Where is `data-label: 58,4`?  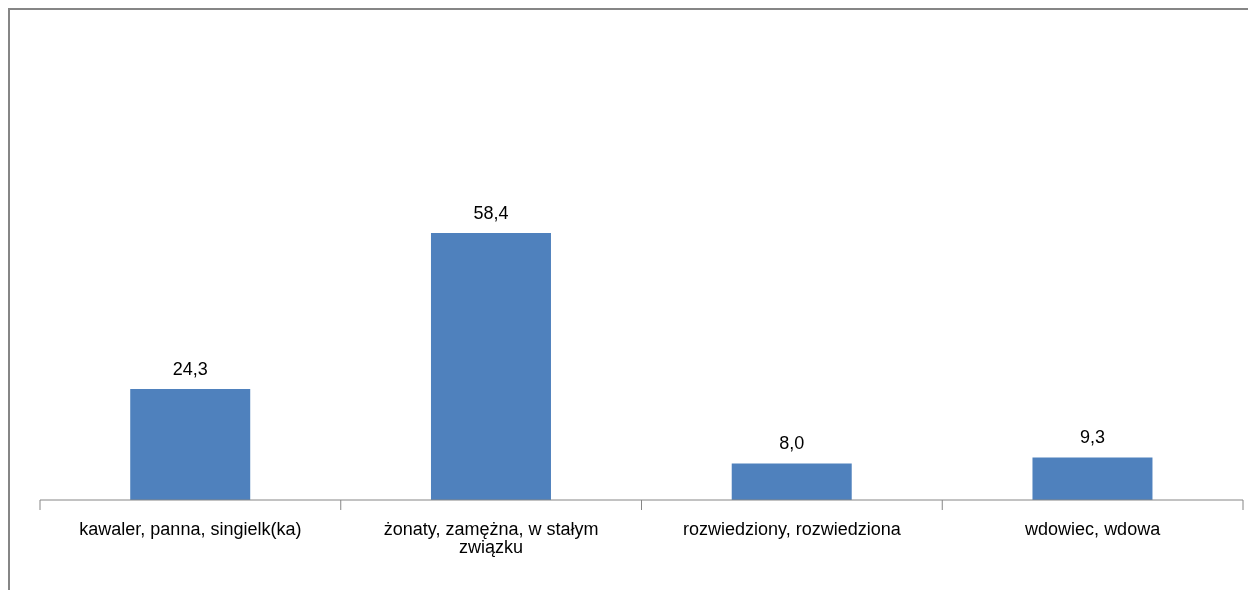
data-label: 58,4 is located at coordinates (491, 213).